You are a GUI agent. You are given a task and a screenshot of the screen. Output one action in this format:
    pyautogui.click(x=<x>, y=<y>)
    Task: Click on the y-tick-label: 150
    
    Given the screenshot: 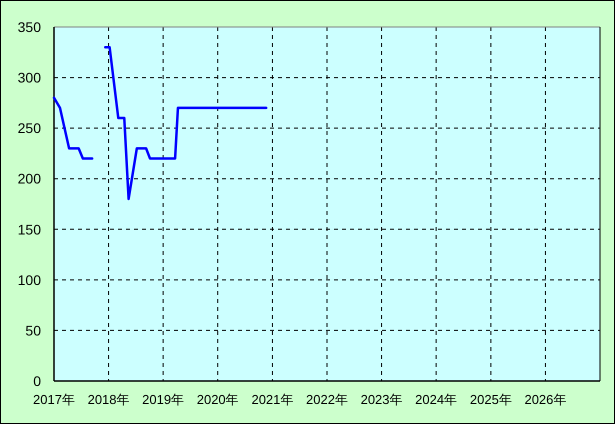 What is the action you would take?
    pyautogui.click(x=30, y=229)
    